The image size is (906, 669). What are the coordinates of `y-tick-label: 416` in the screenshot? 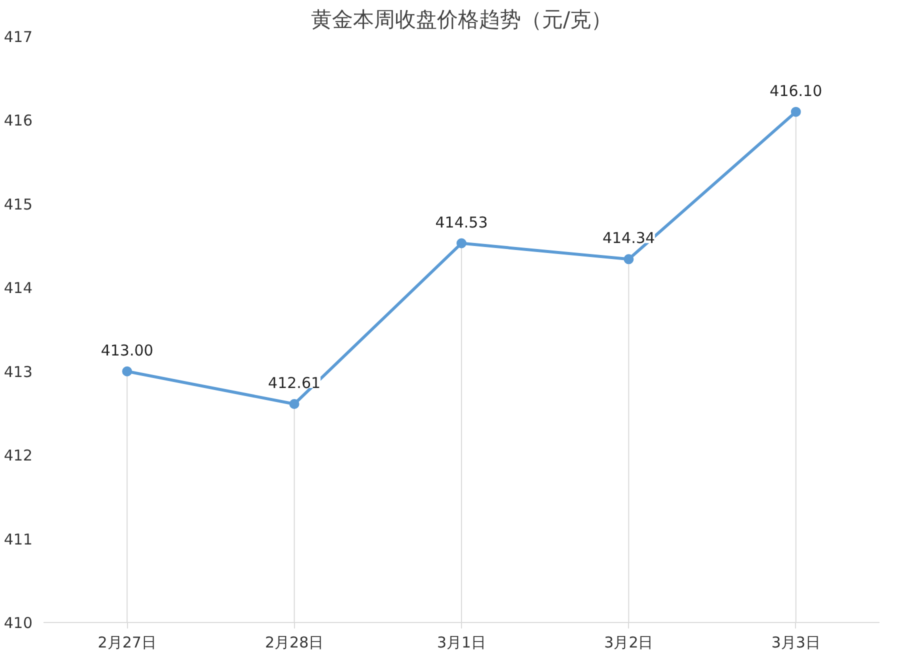 It's located at (18, 121).